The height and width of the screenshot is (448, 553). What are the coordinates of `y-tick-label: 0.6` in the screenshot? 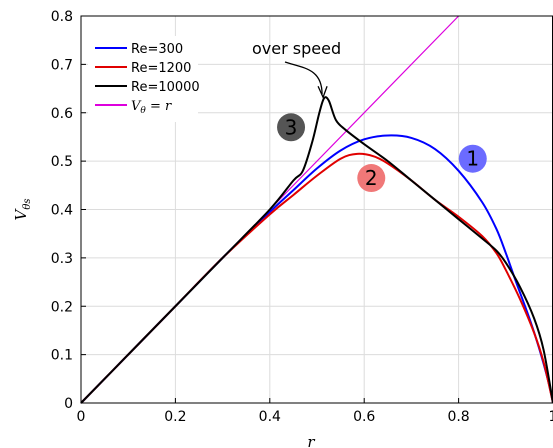 It's located at (62, 114).